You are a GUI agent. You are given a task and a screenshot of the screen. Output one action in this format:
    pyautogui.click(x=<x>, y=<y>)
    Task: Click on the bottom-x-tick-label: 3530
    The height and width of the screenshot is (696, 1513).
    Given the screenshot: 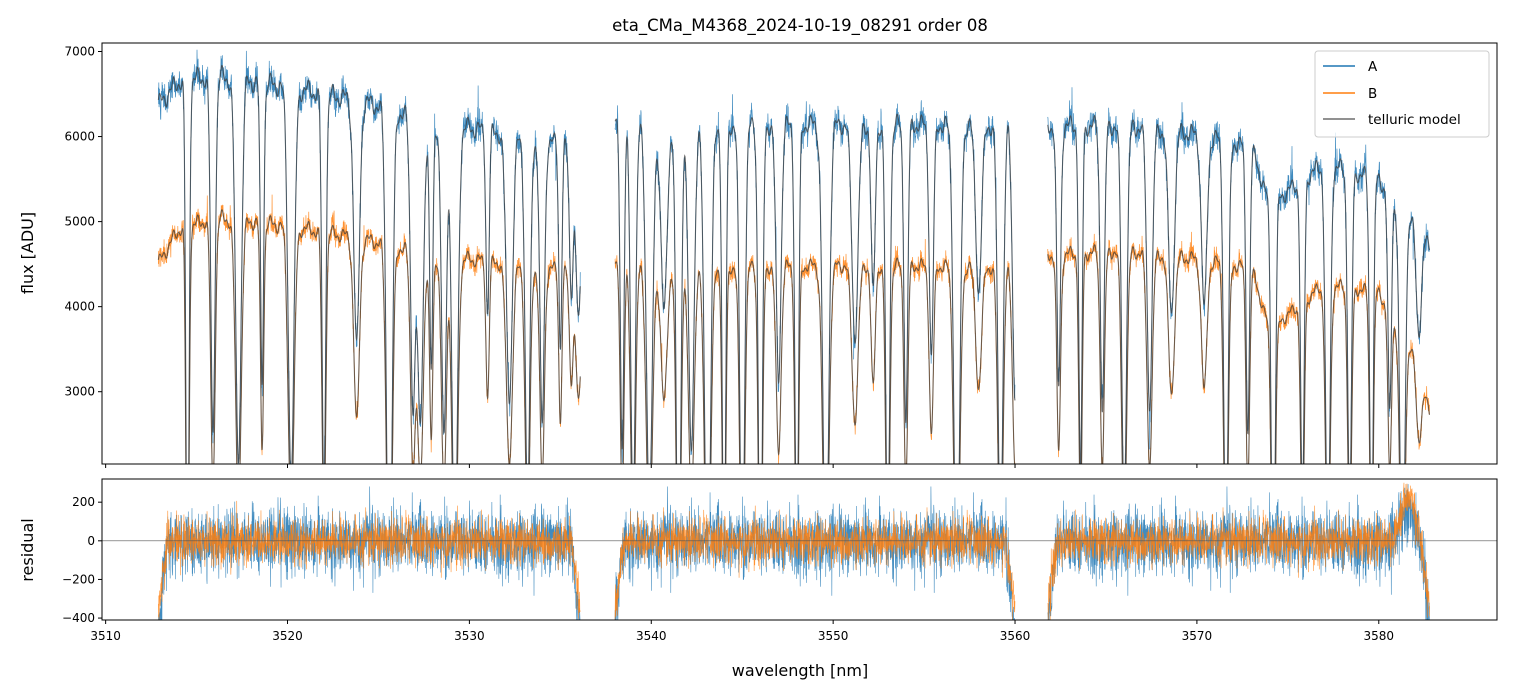 What is the action you would take?
    pyautogui.click(x=469, y=636)
    